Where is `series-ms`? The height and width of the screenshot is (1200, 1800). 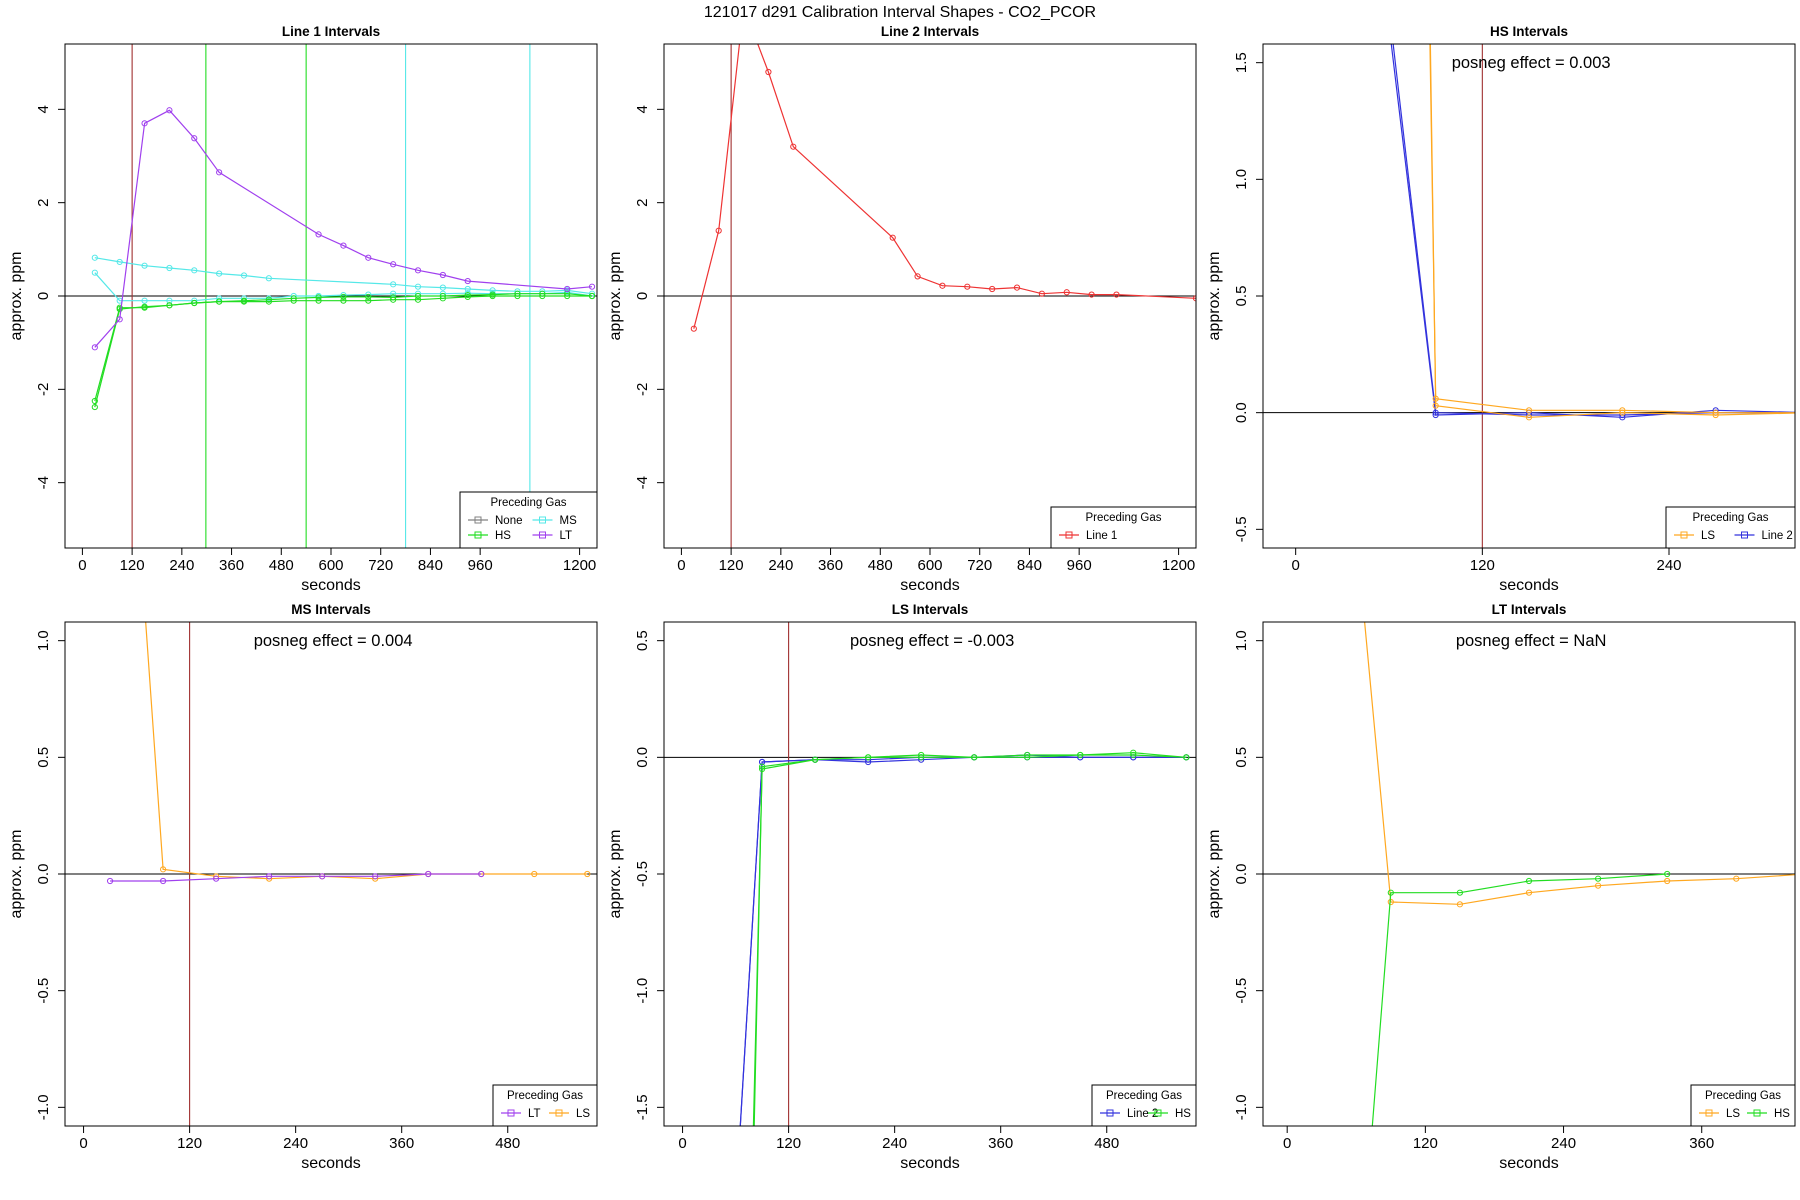 series-ms is located at coordinates (343, 275).